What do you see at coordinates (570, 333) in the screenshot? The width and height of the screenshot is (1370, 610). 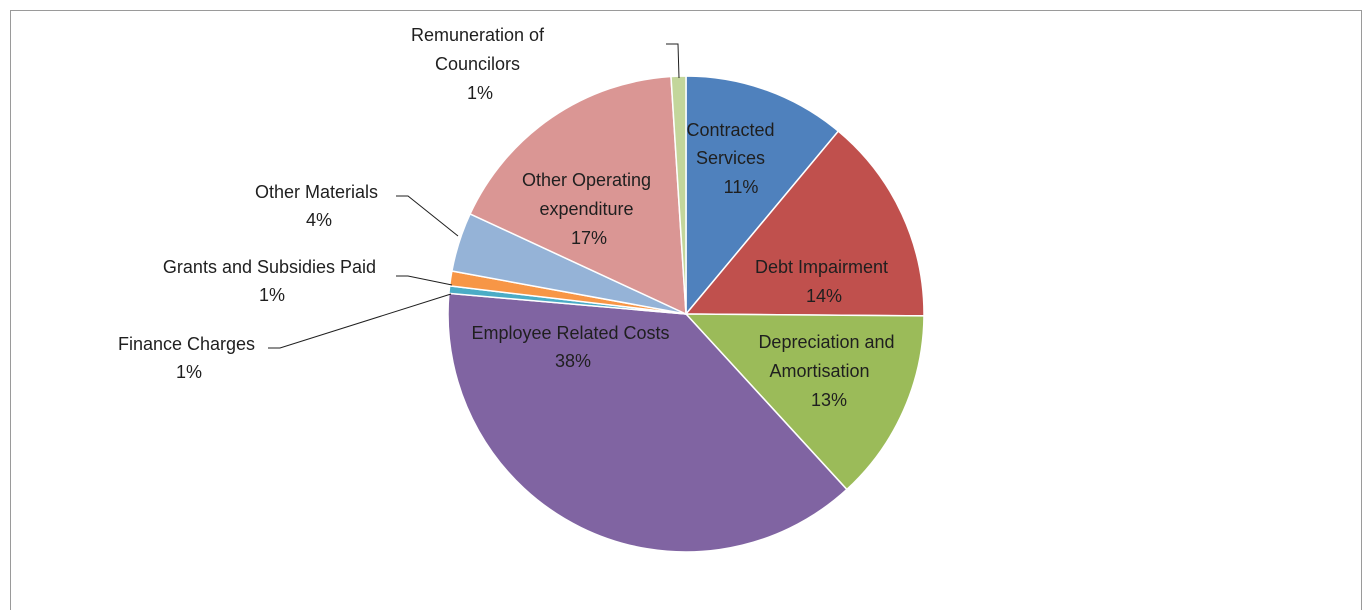 I see `label-employee-line1: Employee Related Costs` at bounding box center [570, 333].